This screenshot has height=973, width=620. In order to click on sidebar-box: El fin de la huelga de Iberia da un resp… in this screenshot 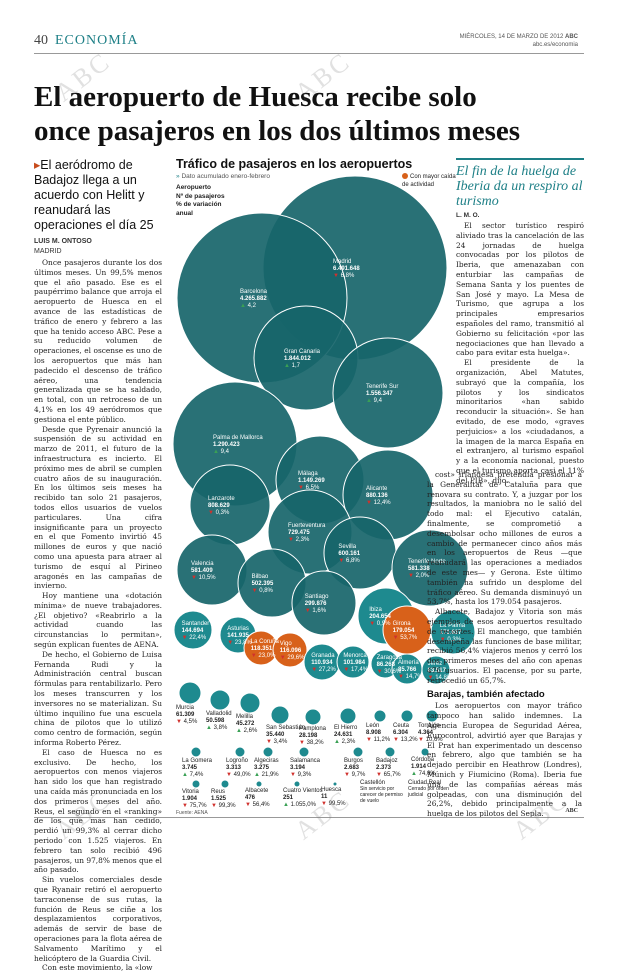, I will do `click(520, 322)`.